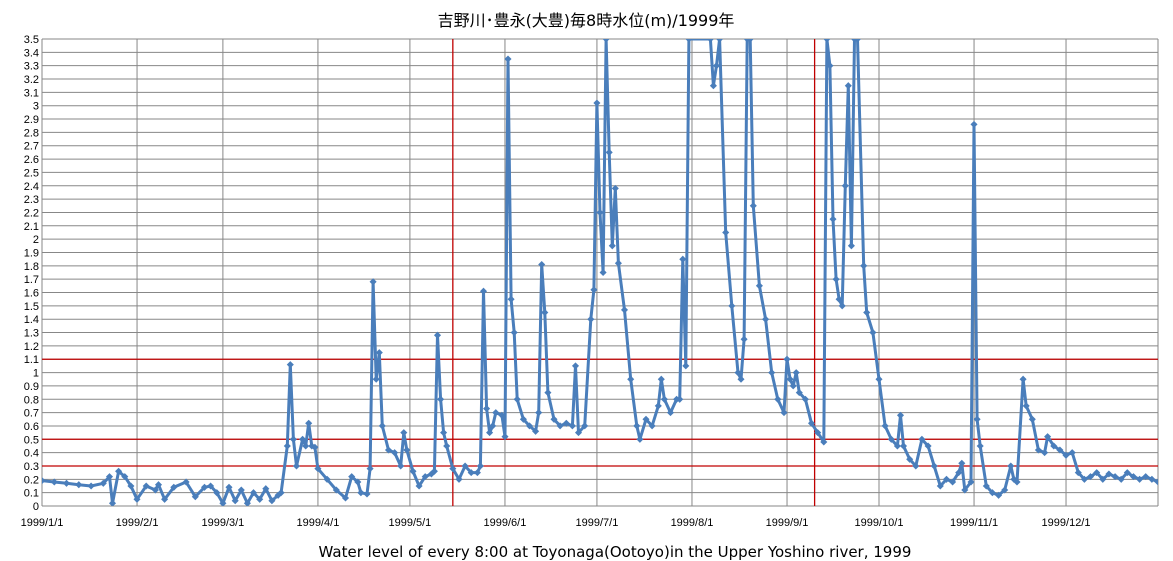  Describe the element at coordinates (318, 523) in the screenshot. I see `x-tick-label: 1999/4/1` at that location.